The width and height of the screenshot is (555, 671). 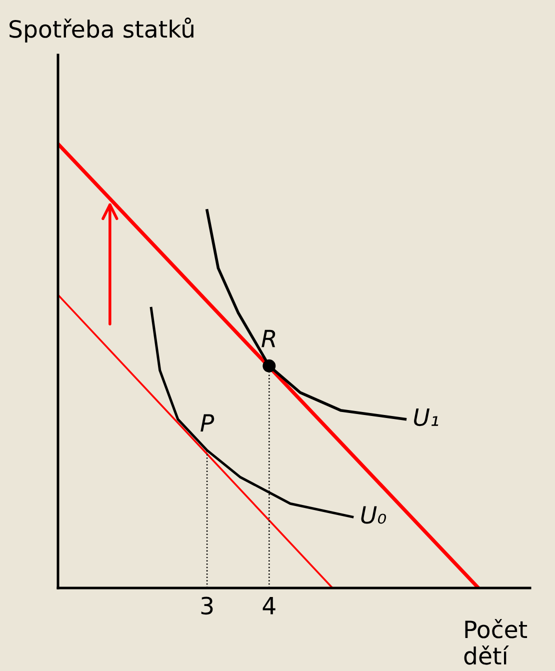 What do you see at coordinates (496, 642) in the screenshot?
I see `x-axis-title: Počet dětí` at bounding box center [496, 642].